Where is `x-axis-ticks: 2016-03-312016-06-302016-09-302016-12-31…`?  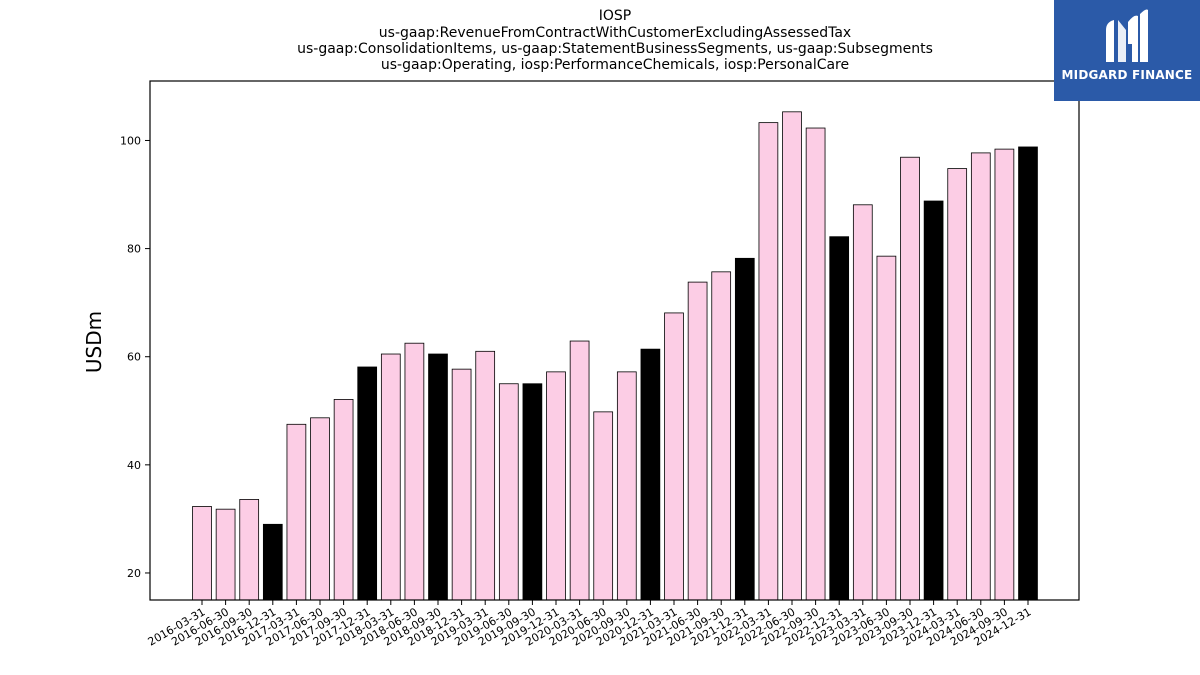 x-axis-ticks: 2016-03-312016-06-302016-09-302016-12-31… is located at coordinates (590, 624).